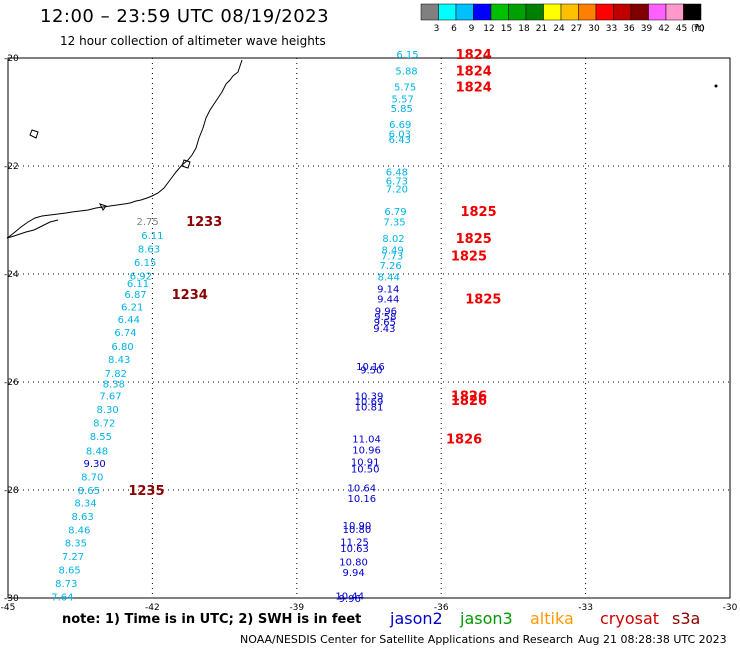 The width and height of the screenshot is (740, 650). What do you see at coordinates (369, 407) in the screenshot?
I see `wave-height-value: 10.81` at bounding box center [369, 407].